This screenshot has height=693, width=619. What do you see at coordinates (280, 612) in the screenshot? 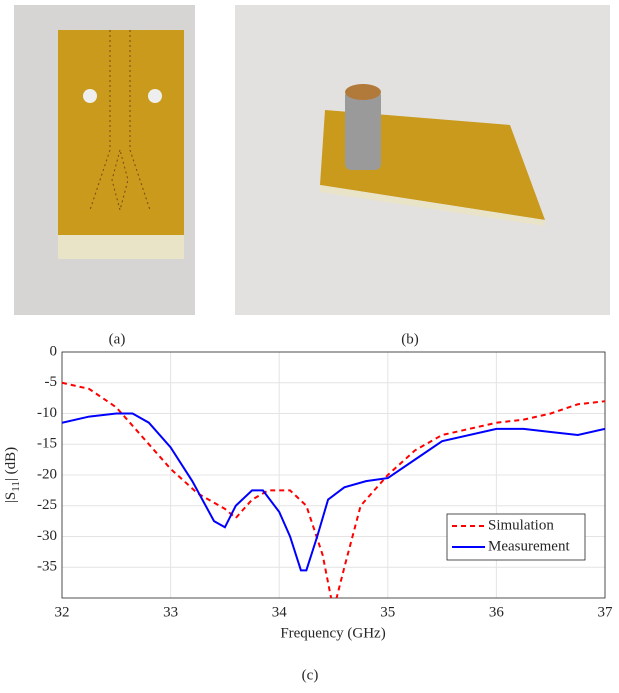
I see `x-tick-label: 34` at bounding box center [280, 612].